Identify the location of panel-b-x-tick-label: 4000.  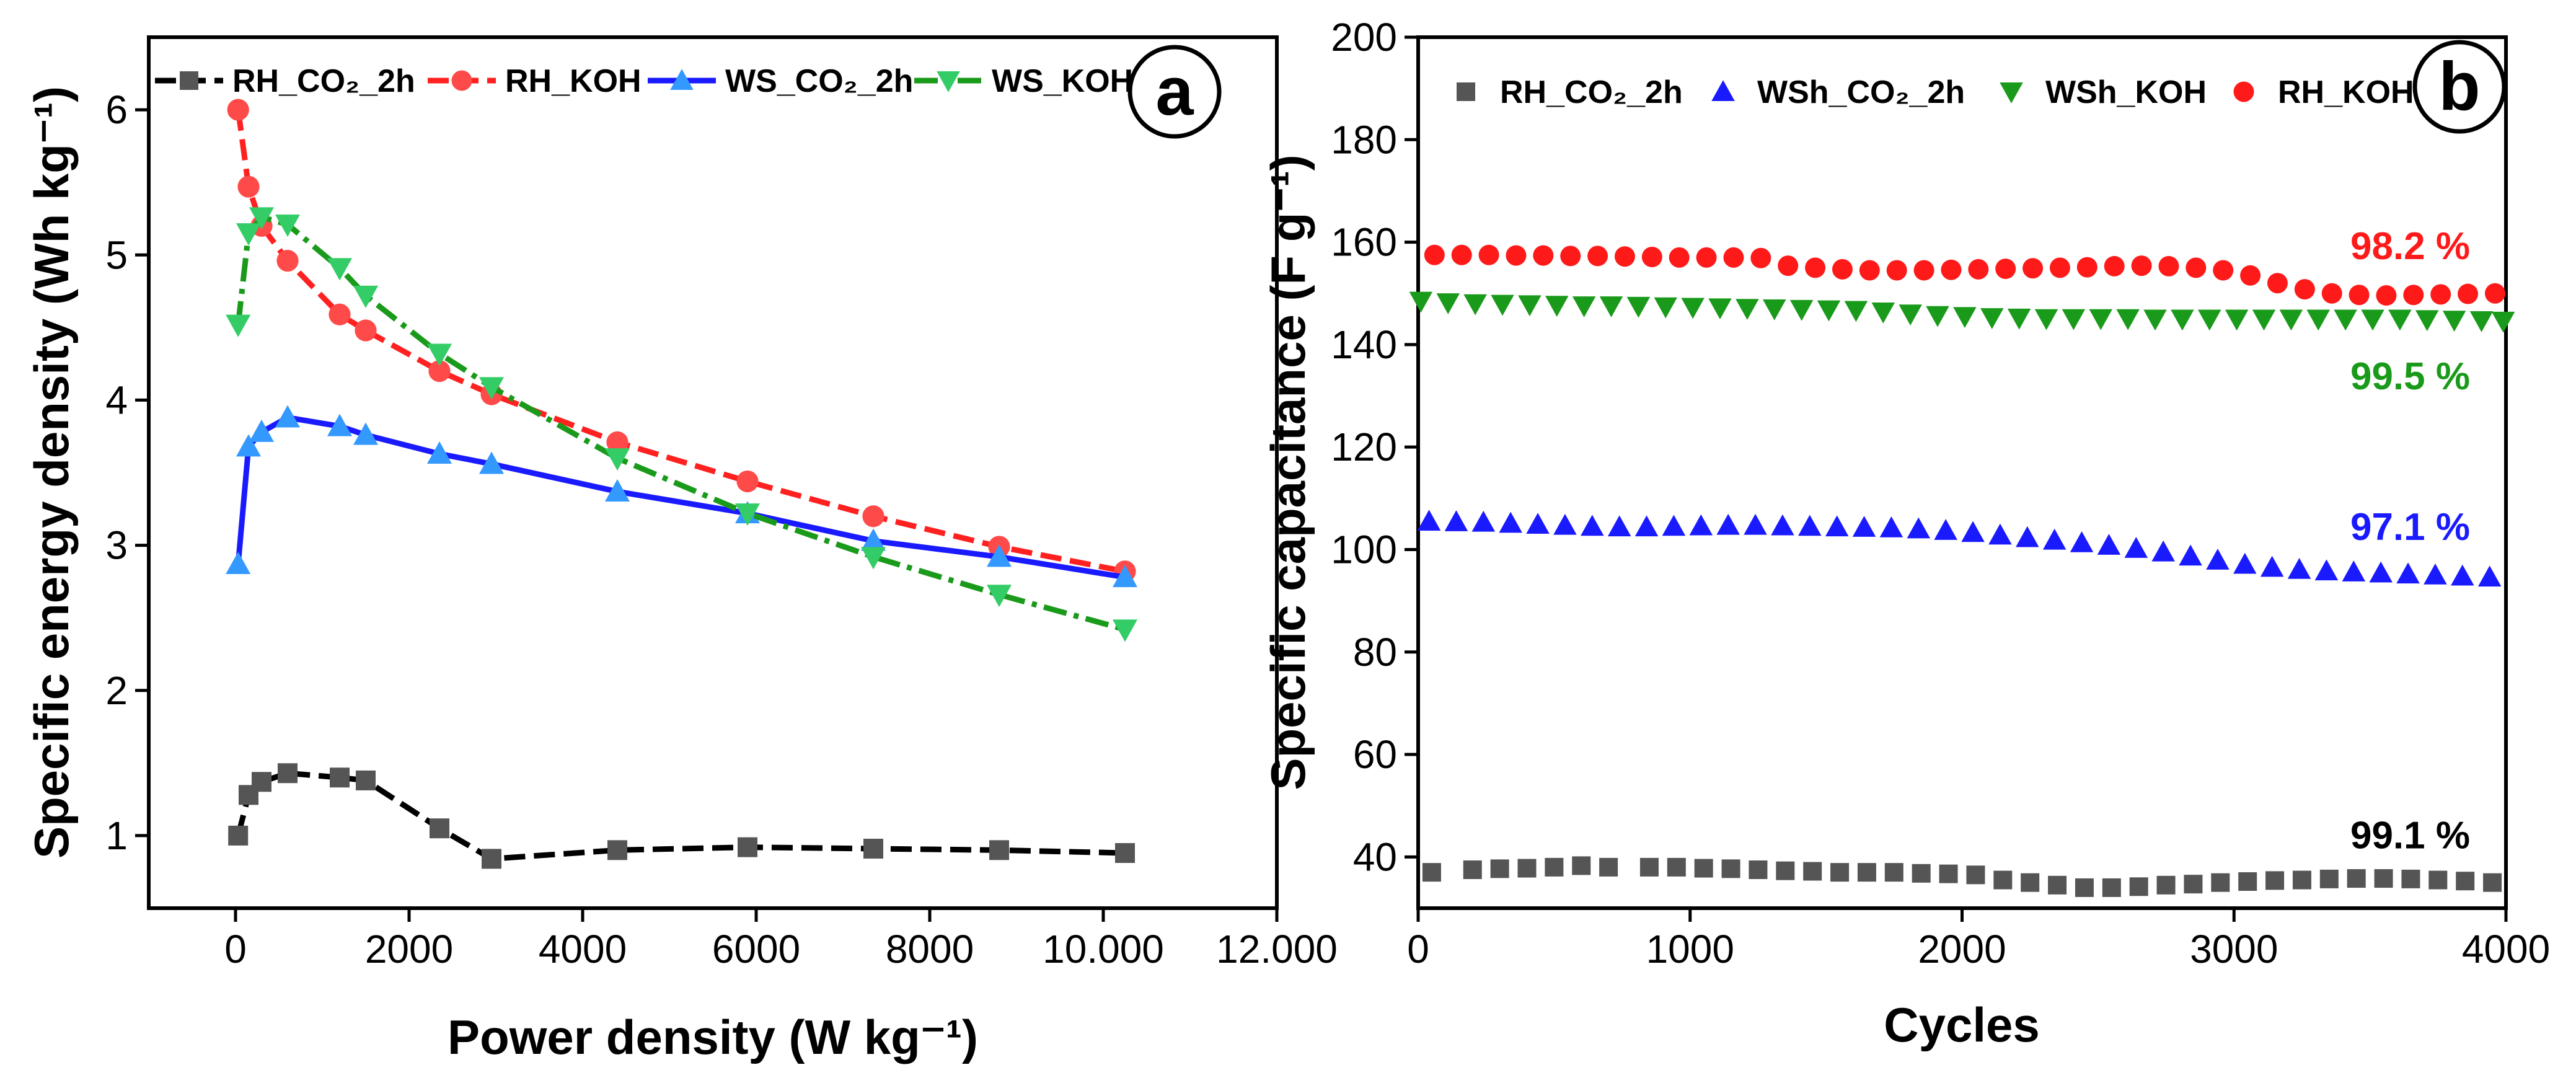
(2506, 949).